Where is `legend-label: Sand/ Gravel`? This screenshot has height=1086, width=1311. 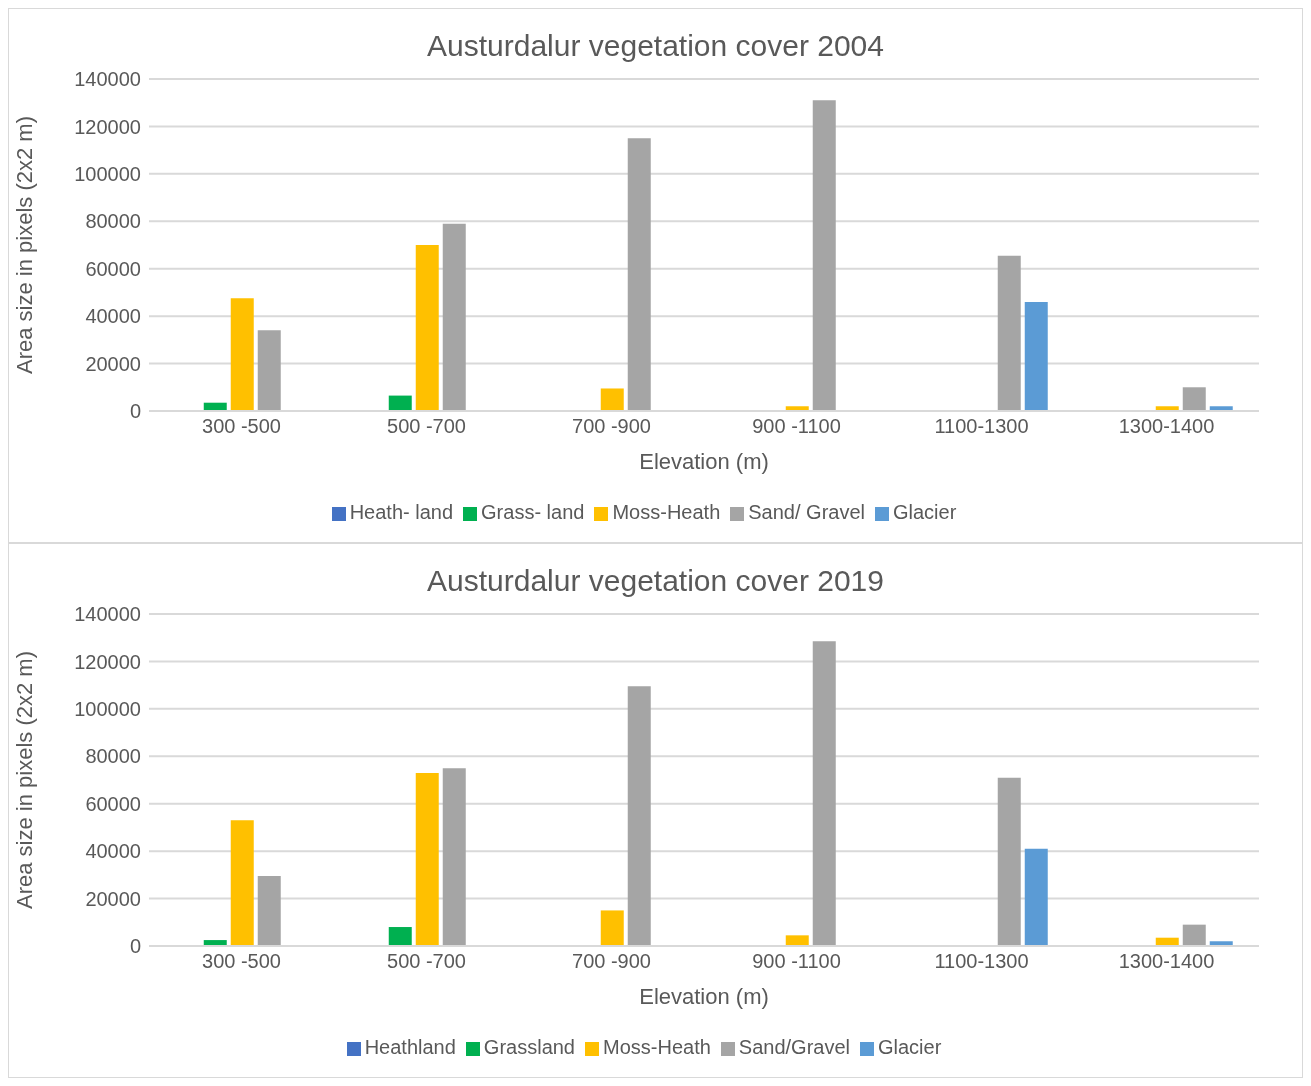
legend-label: Sand/ Gravel is located at coordinates (806, 512).